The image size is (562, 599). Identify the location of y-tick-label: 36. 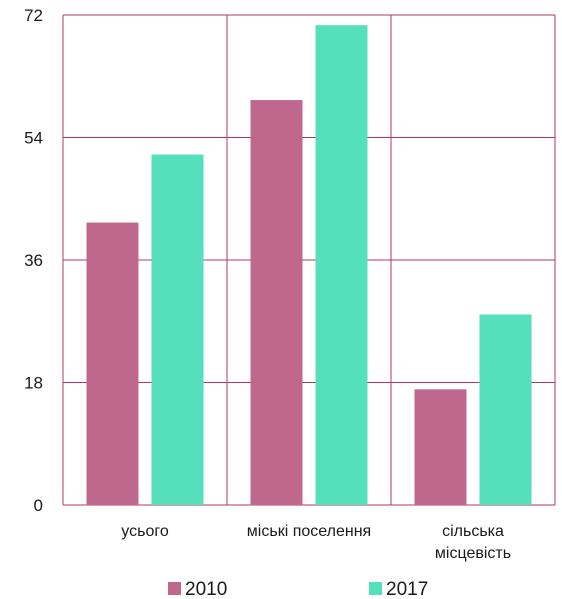
(33, 260).